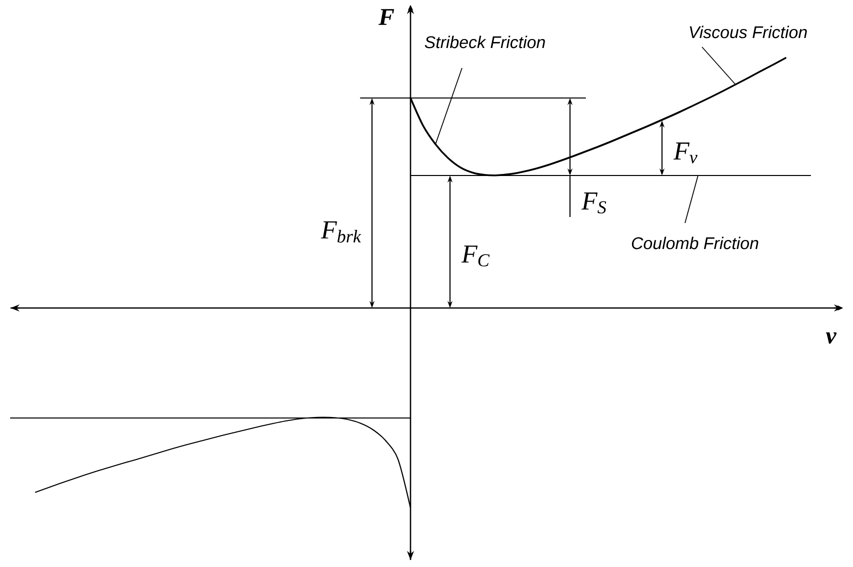 This screenshot has height=567, width=853. I want to click on annotation: F$_{S}$, so click(593, 203).